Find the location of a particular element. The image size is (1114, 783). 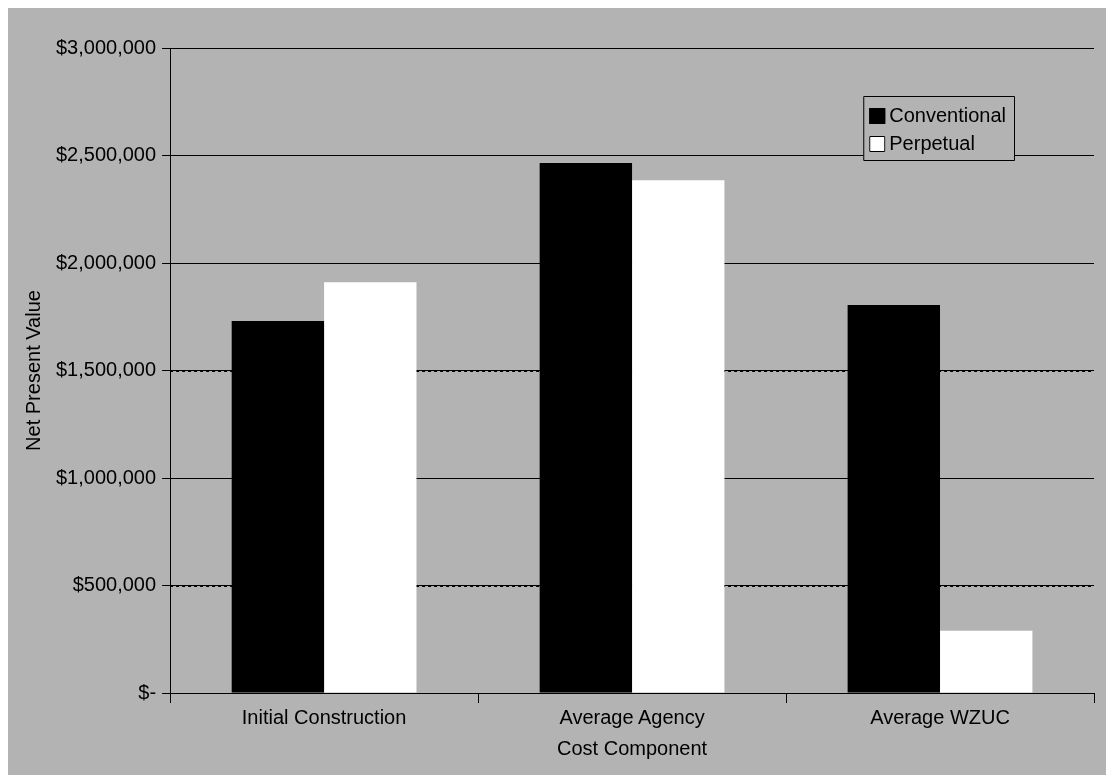

y-tick-label: $2,000,000 is located at coordinates (106, 261).